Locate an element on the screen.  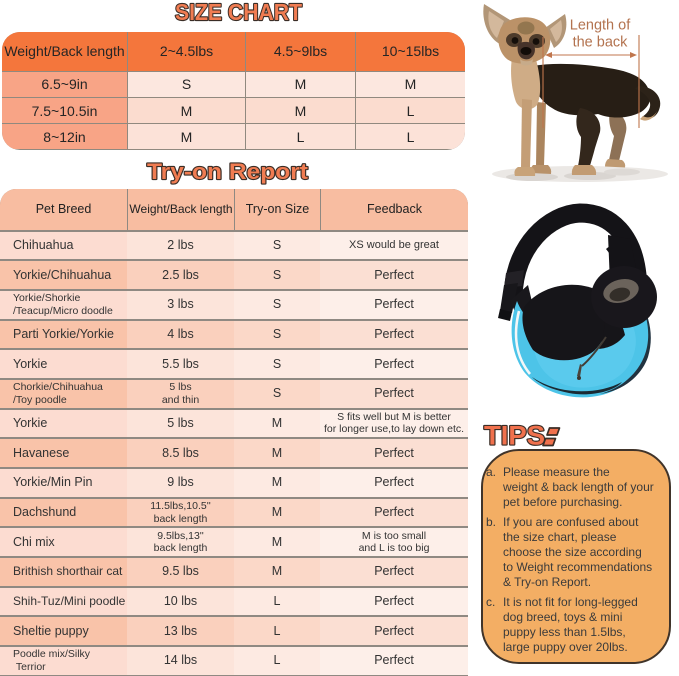
svg-text: Try-on Report is located at coordinates (228, 171).